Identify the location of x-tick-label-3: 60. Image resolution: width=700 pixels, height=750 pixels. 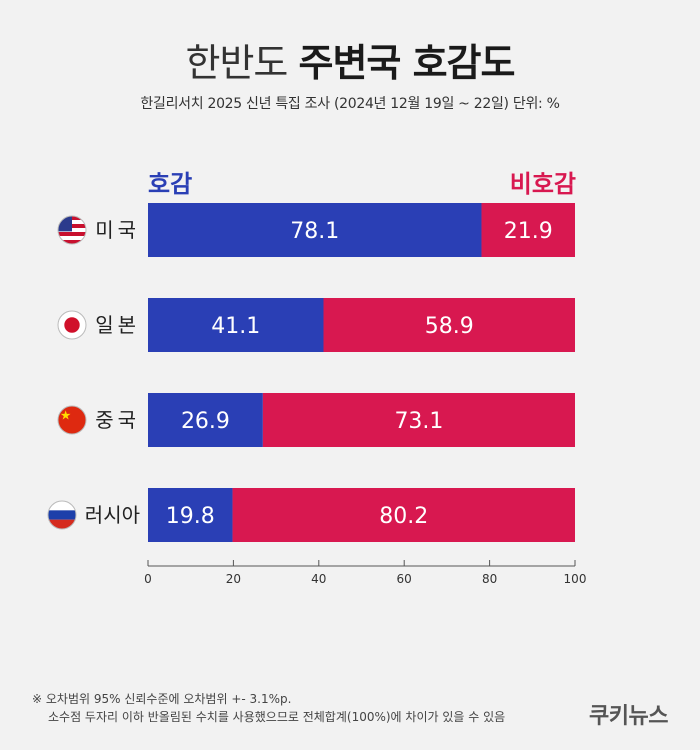
(404, 579).